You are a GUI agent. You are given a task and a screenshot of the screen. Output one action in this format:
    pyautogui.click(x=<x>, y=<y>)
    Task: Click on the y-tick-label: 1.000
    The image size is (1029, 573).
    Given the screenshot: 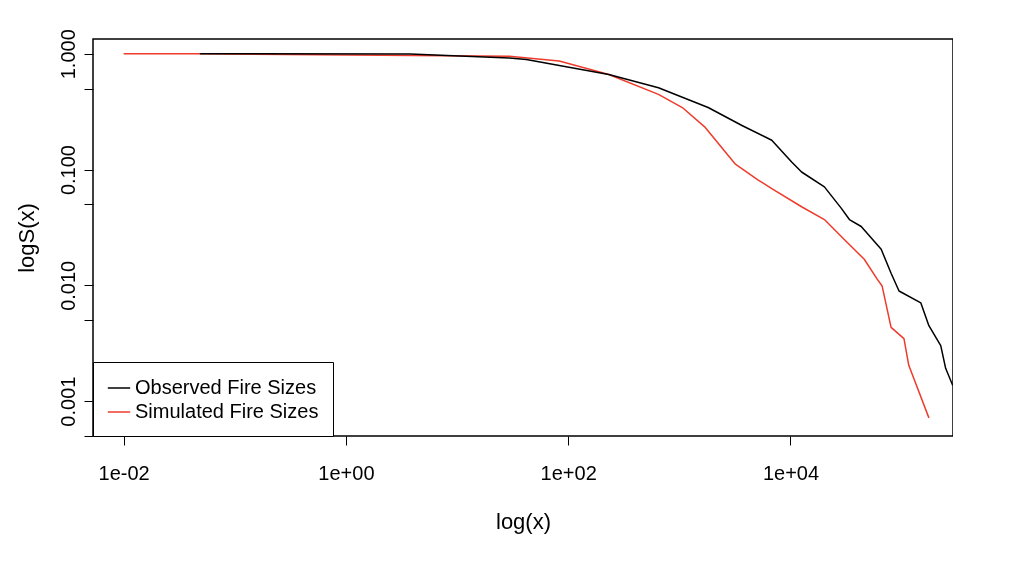 What is the action you would take?
    pyautogui.click(x=67, y=54)
    